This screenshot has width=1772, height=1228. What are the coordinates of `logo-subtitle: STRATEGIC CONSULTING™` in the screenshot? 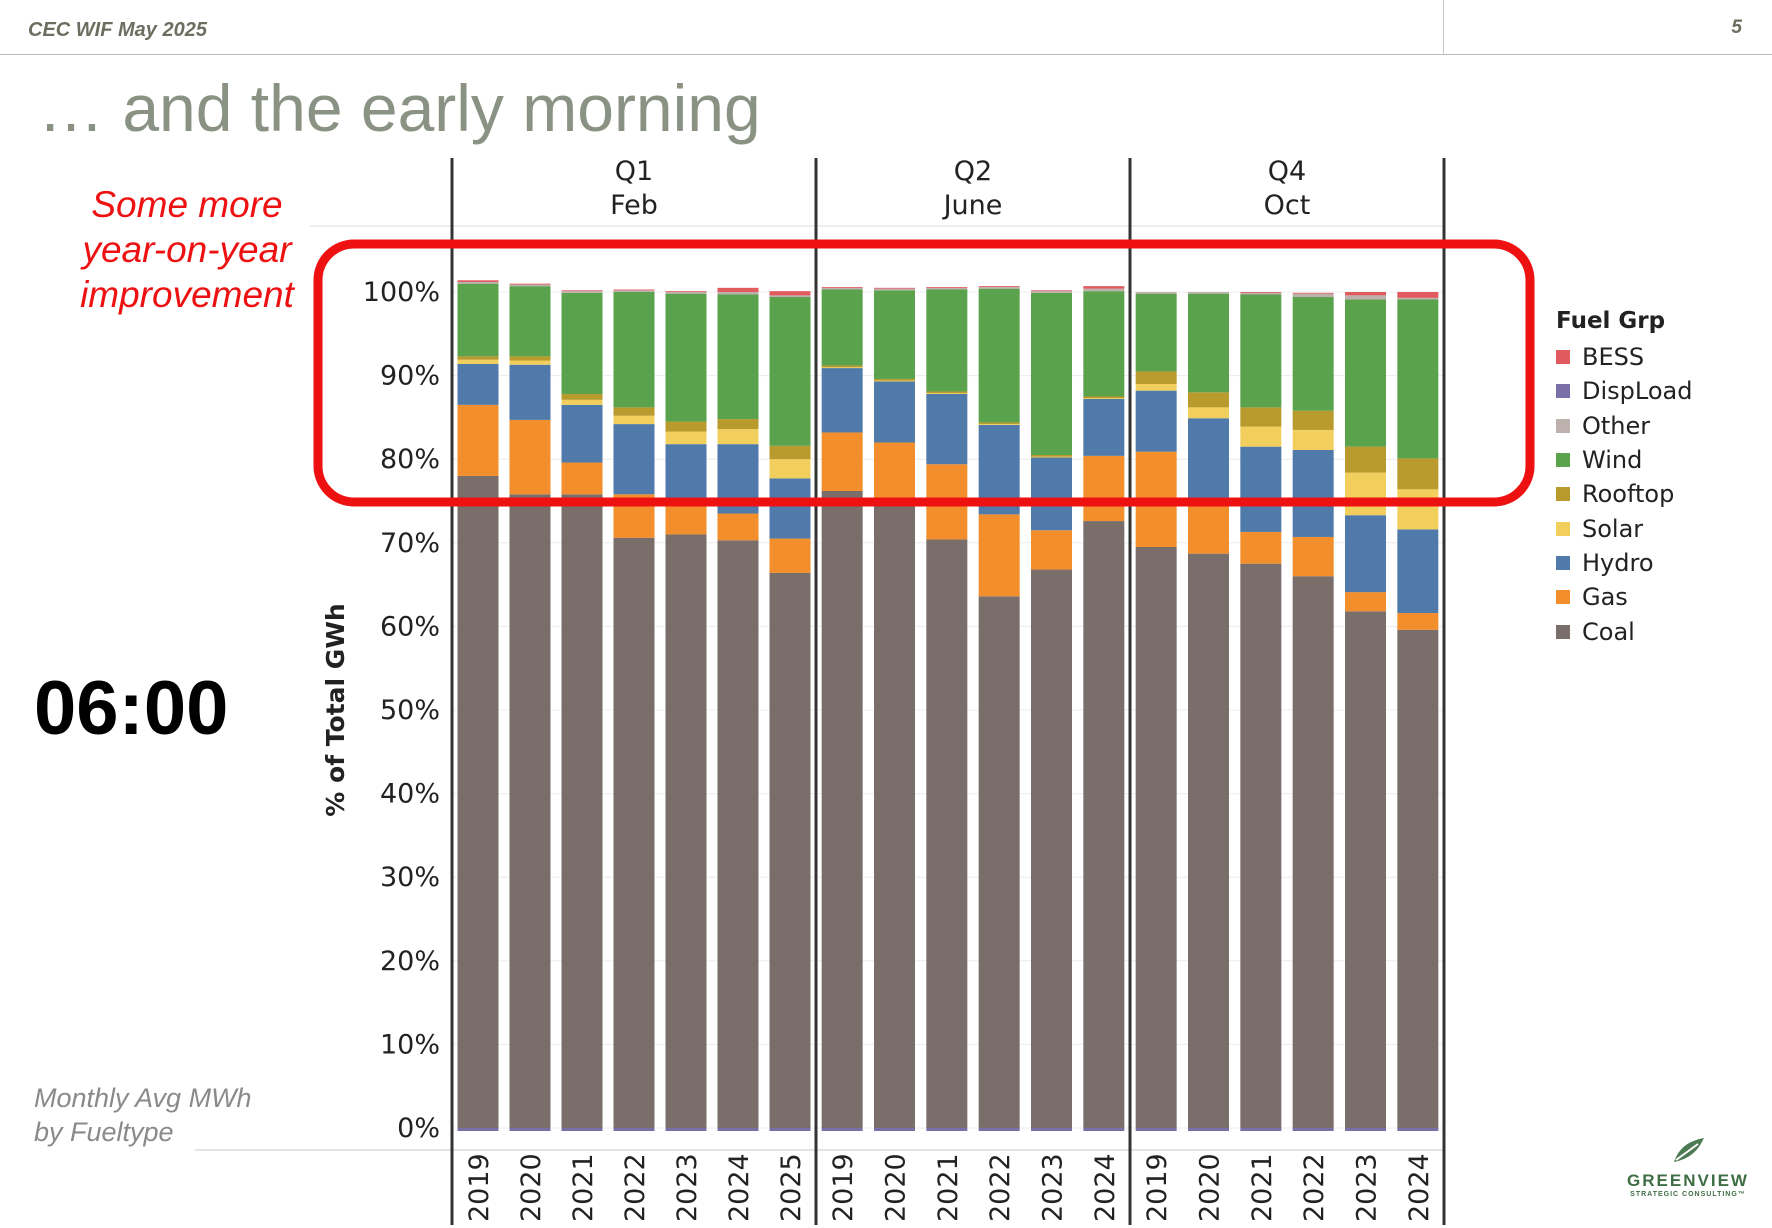 It's located at (1688, 1194).